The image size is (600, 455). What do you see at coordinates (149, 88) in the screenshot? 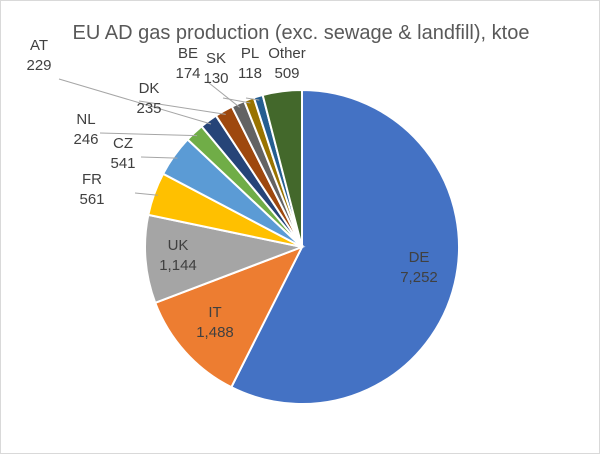
I see `slice-label-dk: DK` at bounding box center [149, 88].